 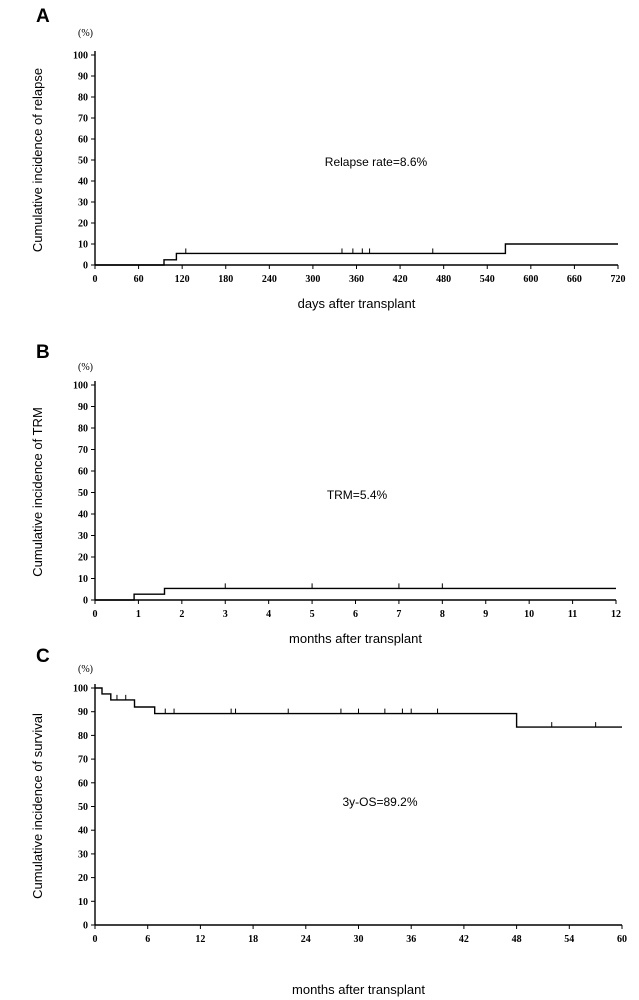 I want to click on x-tick-label: 120, so click(x=182, y=279).